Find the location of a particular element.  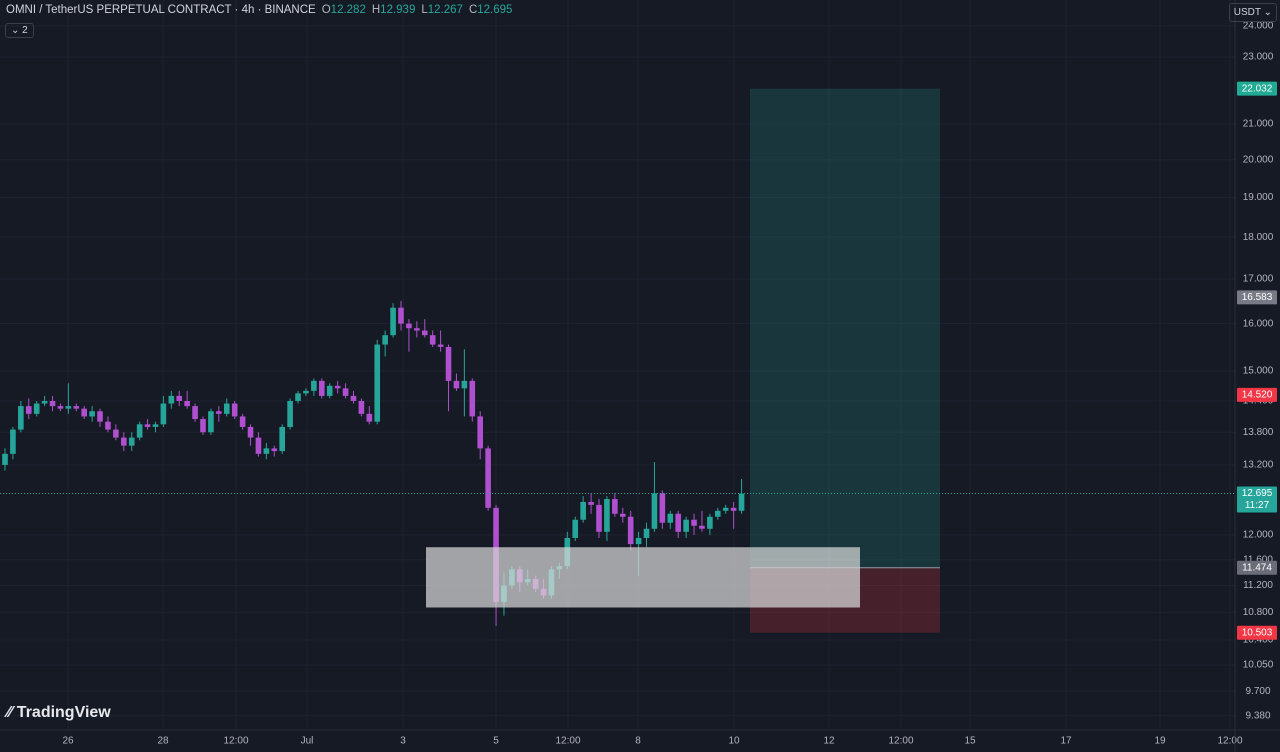

y-tick-label: 9.700 is located at coordinates (1257, 691).